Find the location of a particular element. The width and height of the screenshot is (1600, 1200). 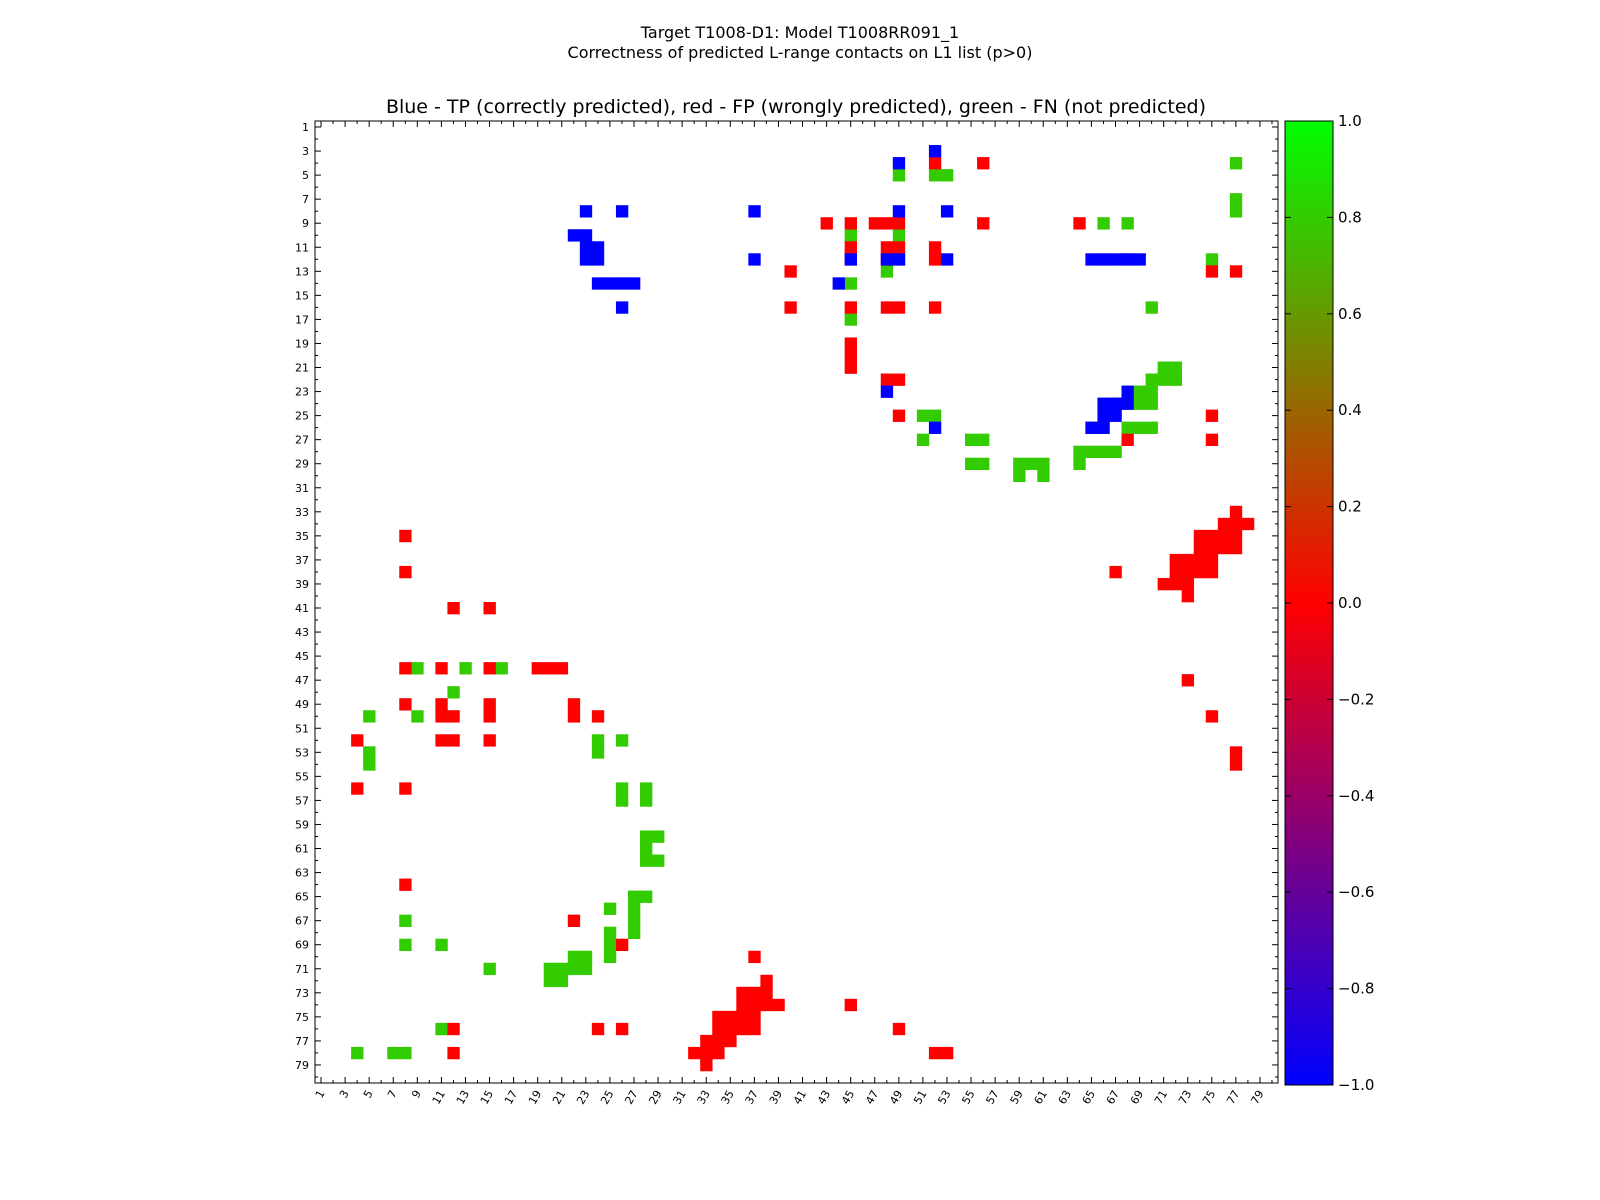

x-tick-label: 79 is located at coordinates (1257, 1097).